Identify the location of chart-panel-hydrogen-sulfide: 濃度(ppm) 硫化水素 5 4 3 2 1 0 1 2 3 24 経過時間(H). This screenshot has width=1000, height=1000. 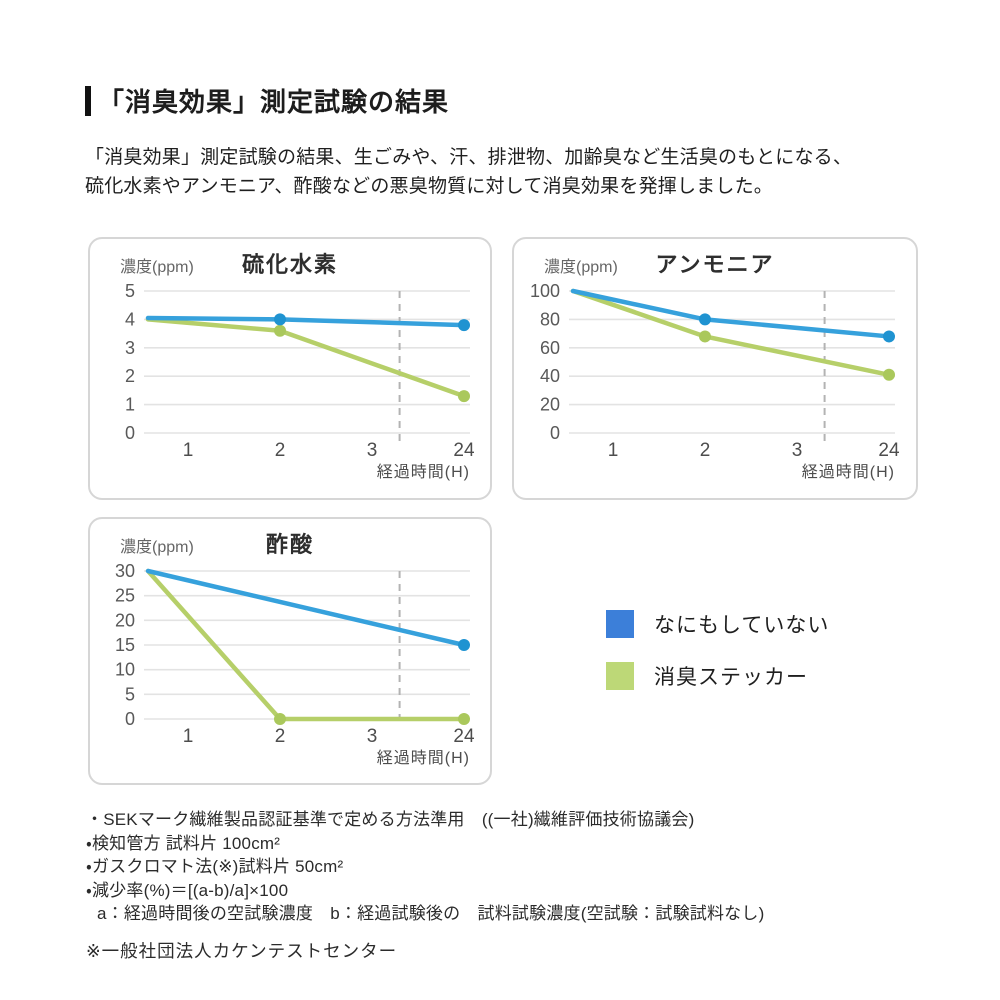
(290, 368).